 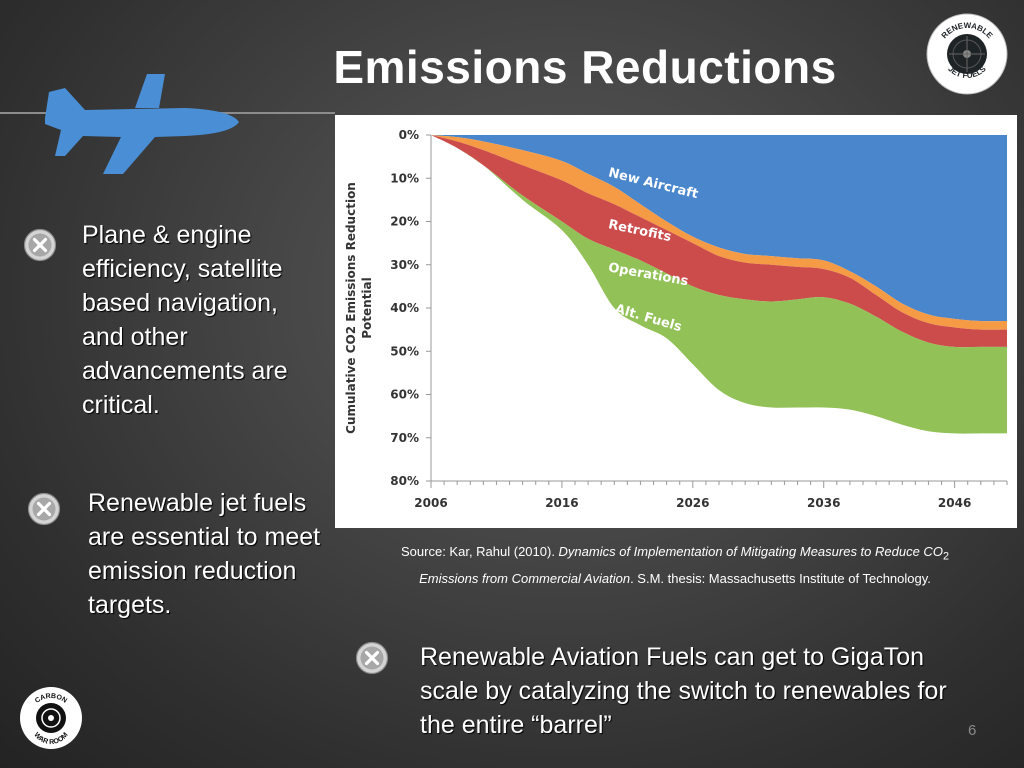 I want to click on airplane-icon, so click(x=142, y=124).